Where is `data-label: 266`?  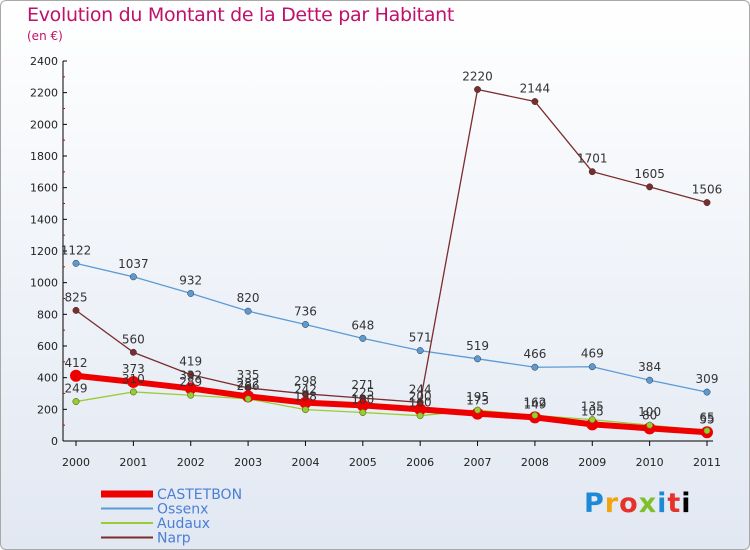
data-label: 266 is located at coordinates (248, 386).